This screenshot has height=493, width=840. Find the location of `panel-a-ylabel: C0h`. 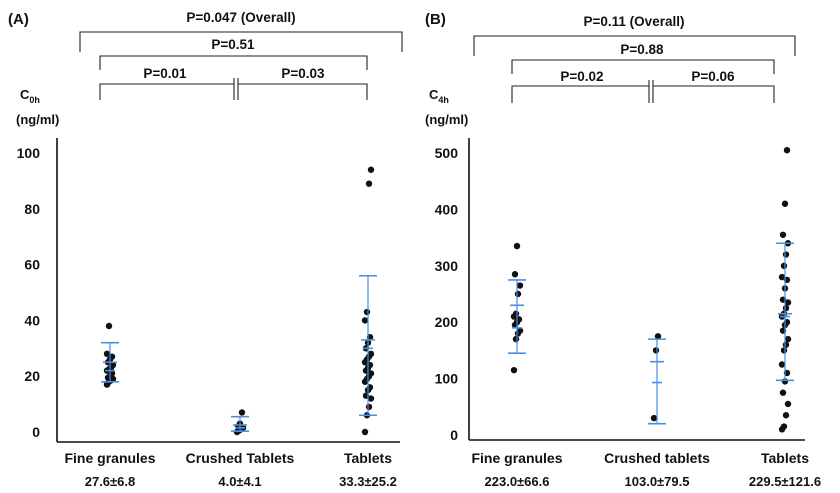

panel-a-ylabel: C0h is located at coordinates (30, 96).